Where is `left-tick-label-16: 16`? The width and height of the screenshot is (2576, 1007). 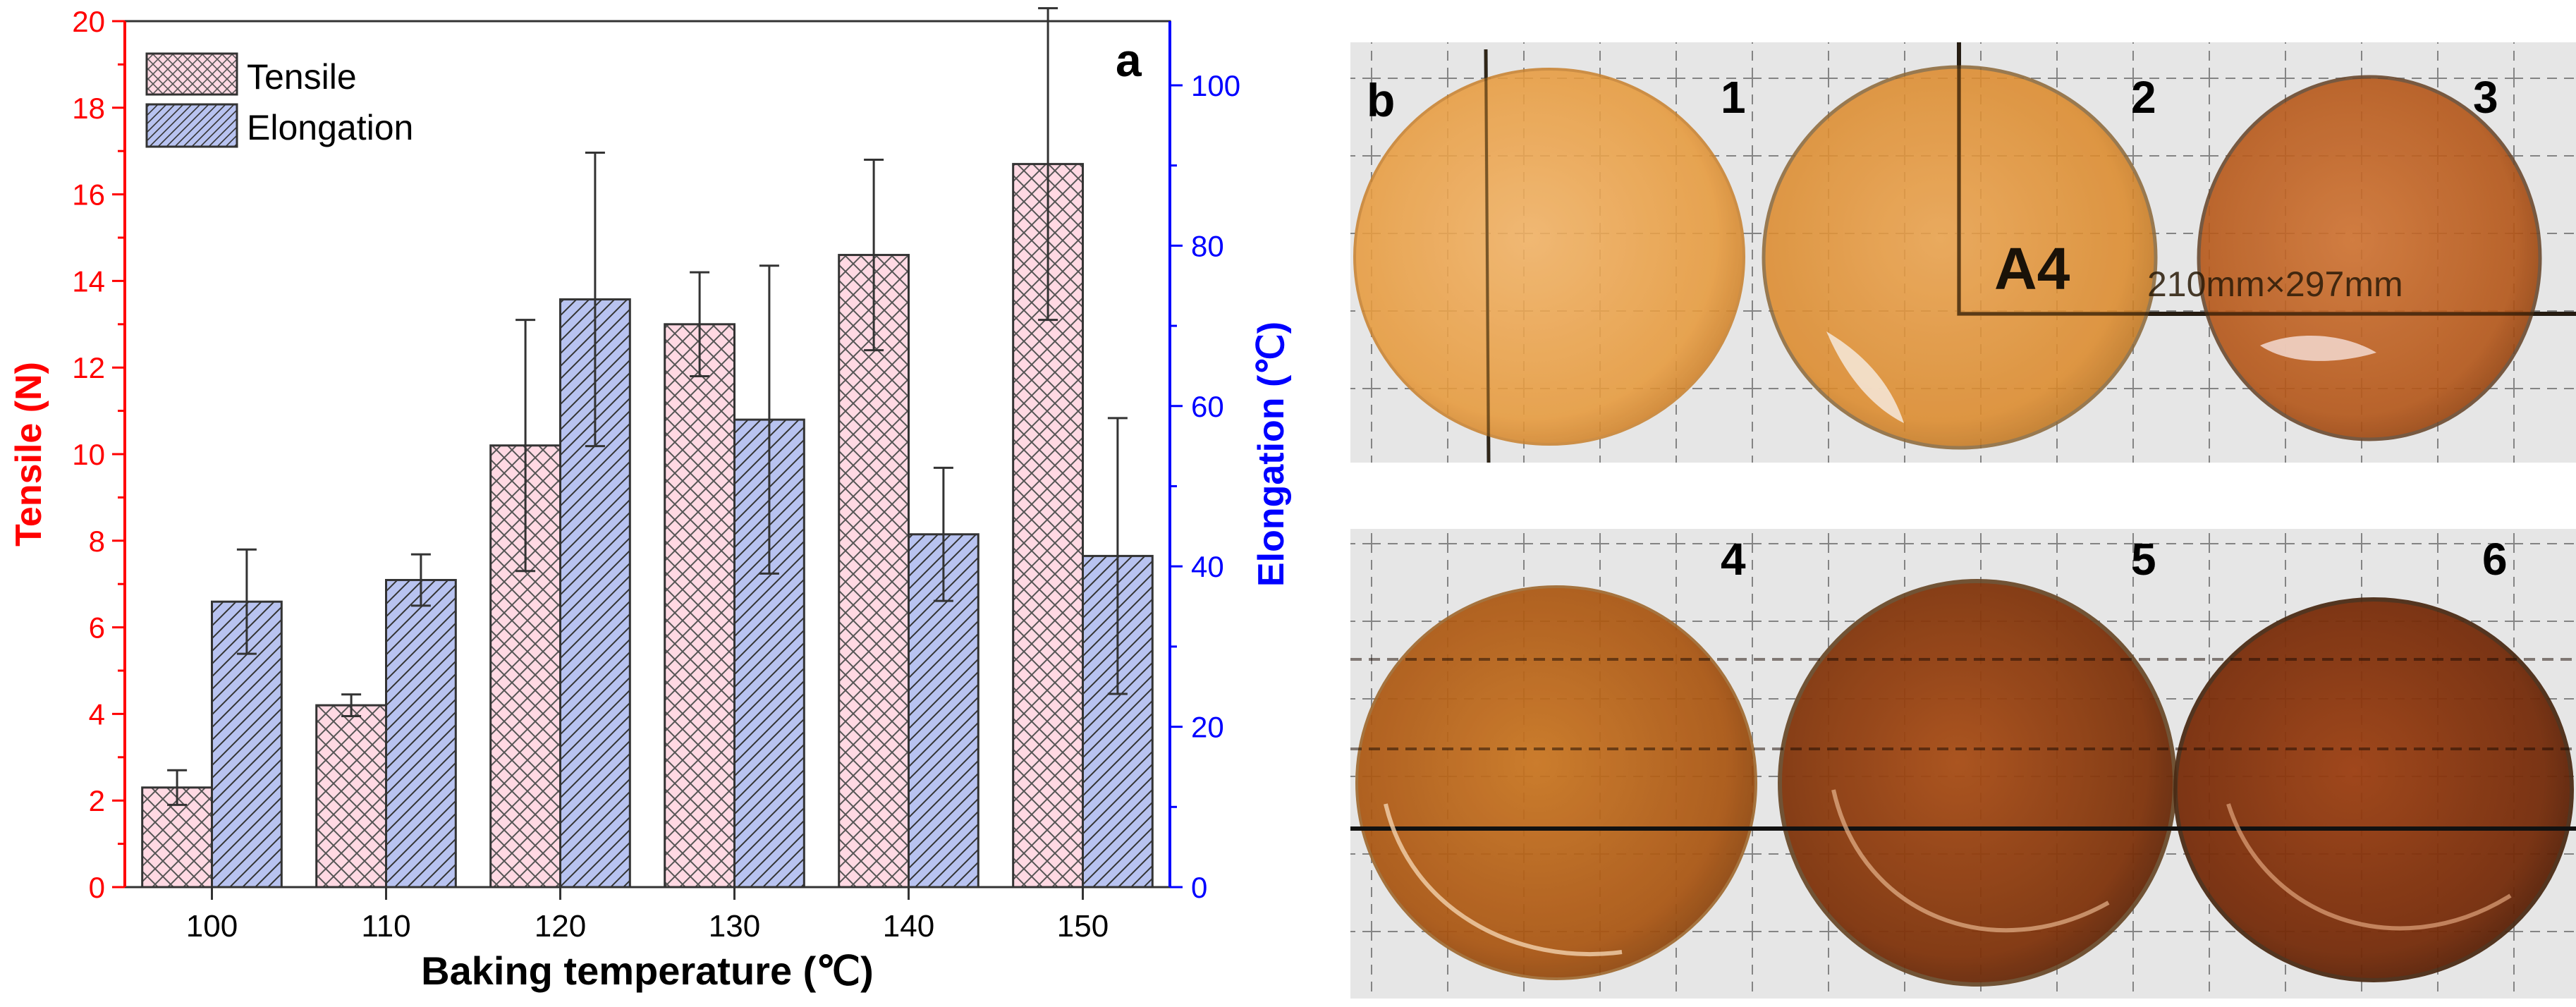 left-tick-label-16: 16 is located at coordinates (88, 195).